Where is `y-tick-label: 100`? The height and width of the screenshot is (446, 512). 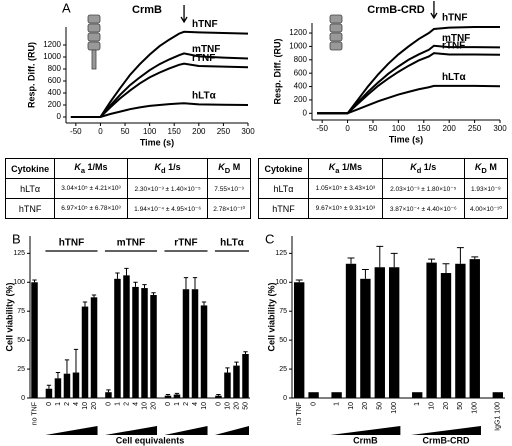 y-tick-label: 100 is located at coordinates (19, 282).